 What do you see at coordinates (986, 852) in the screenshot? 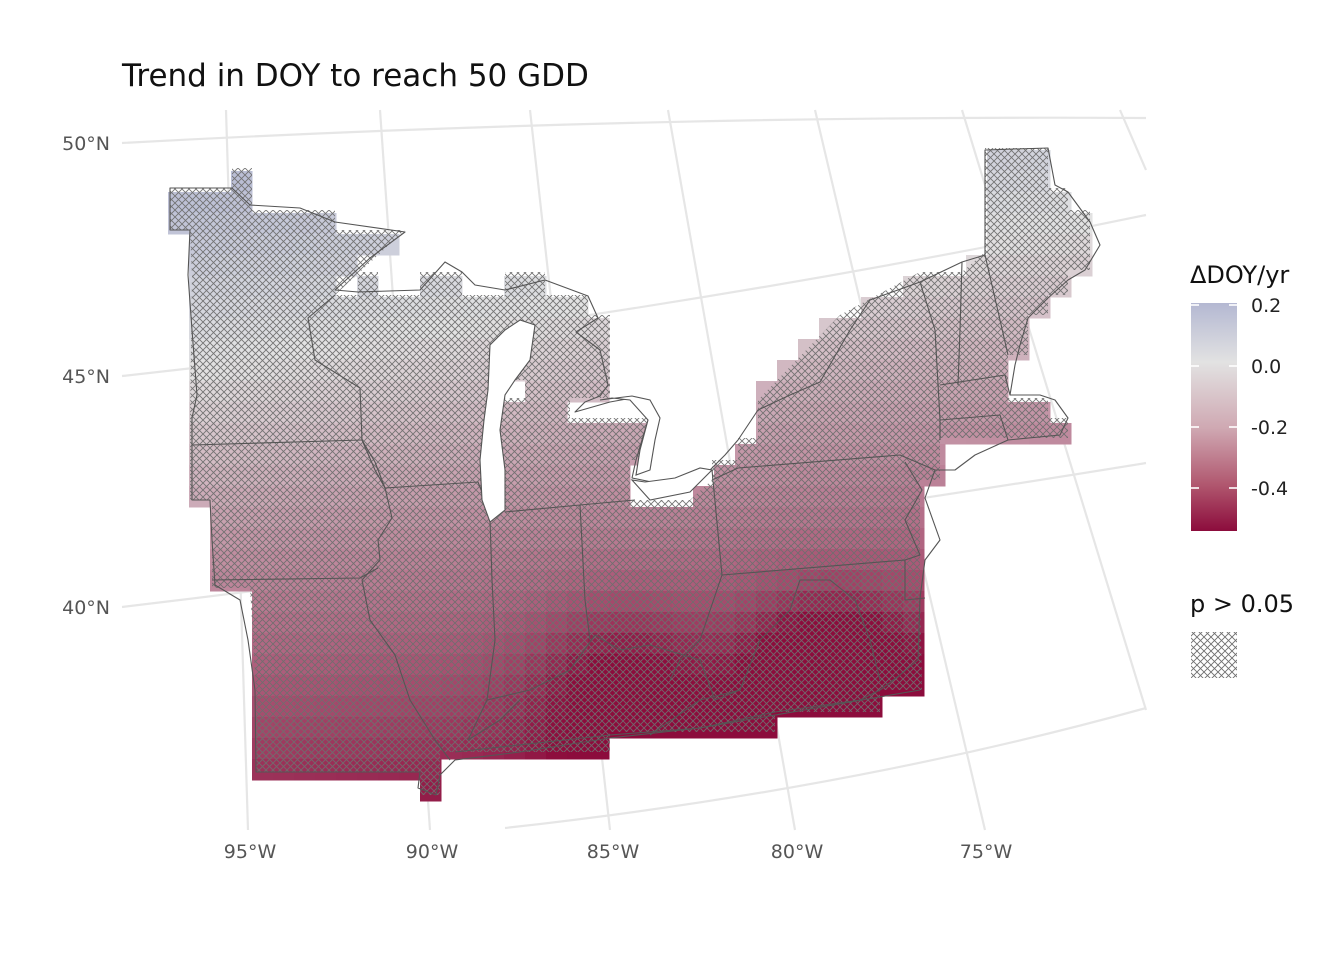
I see `lon-label-75w: 75°W` at bounding box center [986, 852].